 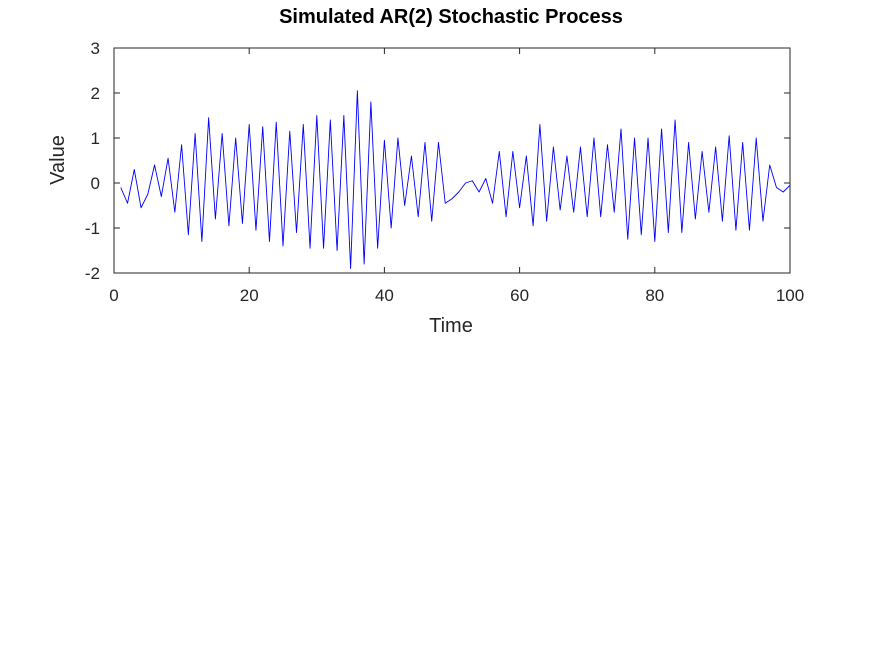 What do you see at coordinates (790, 295) in the screenshot?
I see `x-tick-label: 100` at bounding box center [790, 295].